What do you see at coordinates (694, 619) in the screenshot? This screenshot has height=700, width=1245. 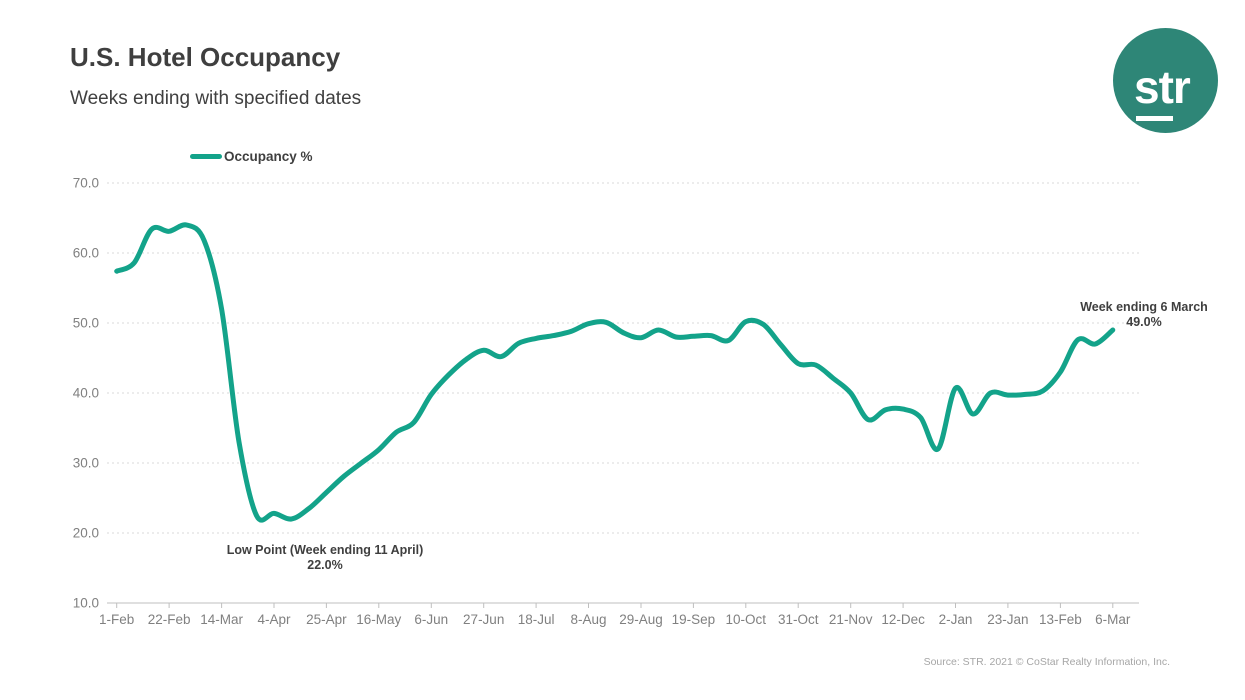 I see `svg-text: 19-Sep` at bounding box center [694, 619].